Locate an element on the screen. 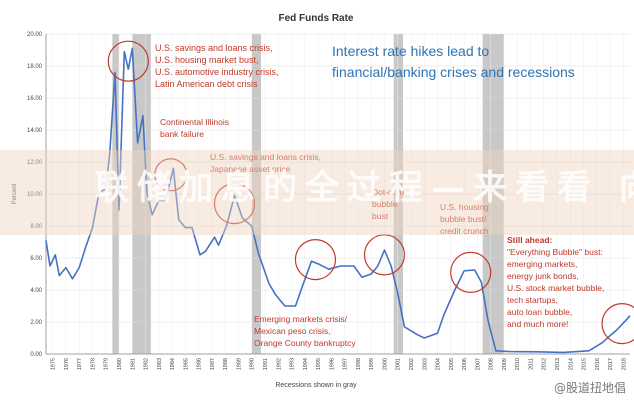 The width and height of the screenshot is (634, 400). y-tick-label: 2.00 is located at coordinates (36, 323).